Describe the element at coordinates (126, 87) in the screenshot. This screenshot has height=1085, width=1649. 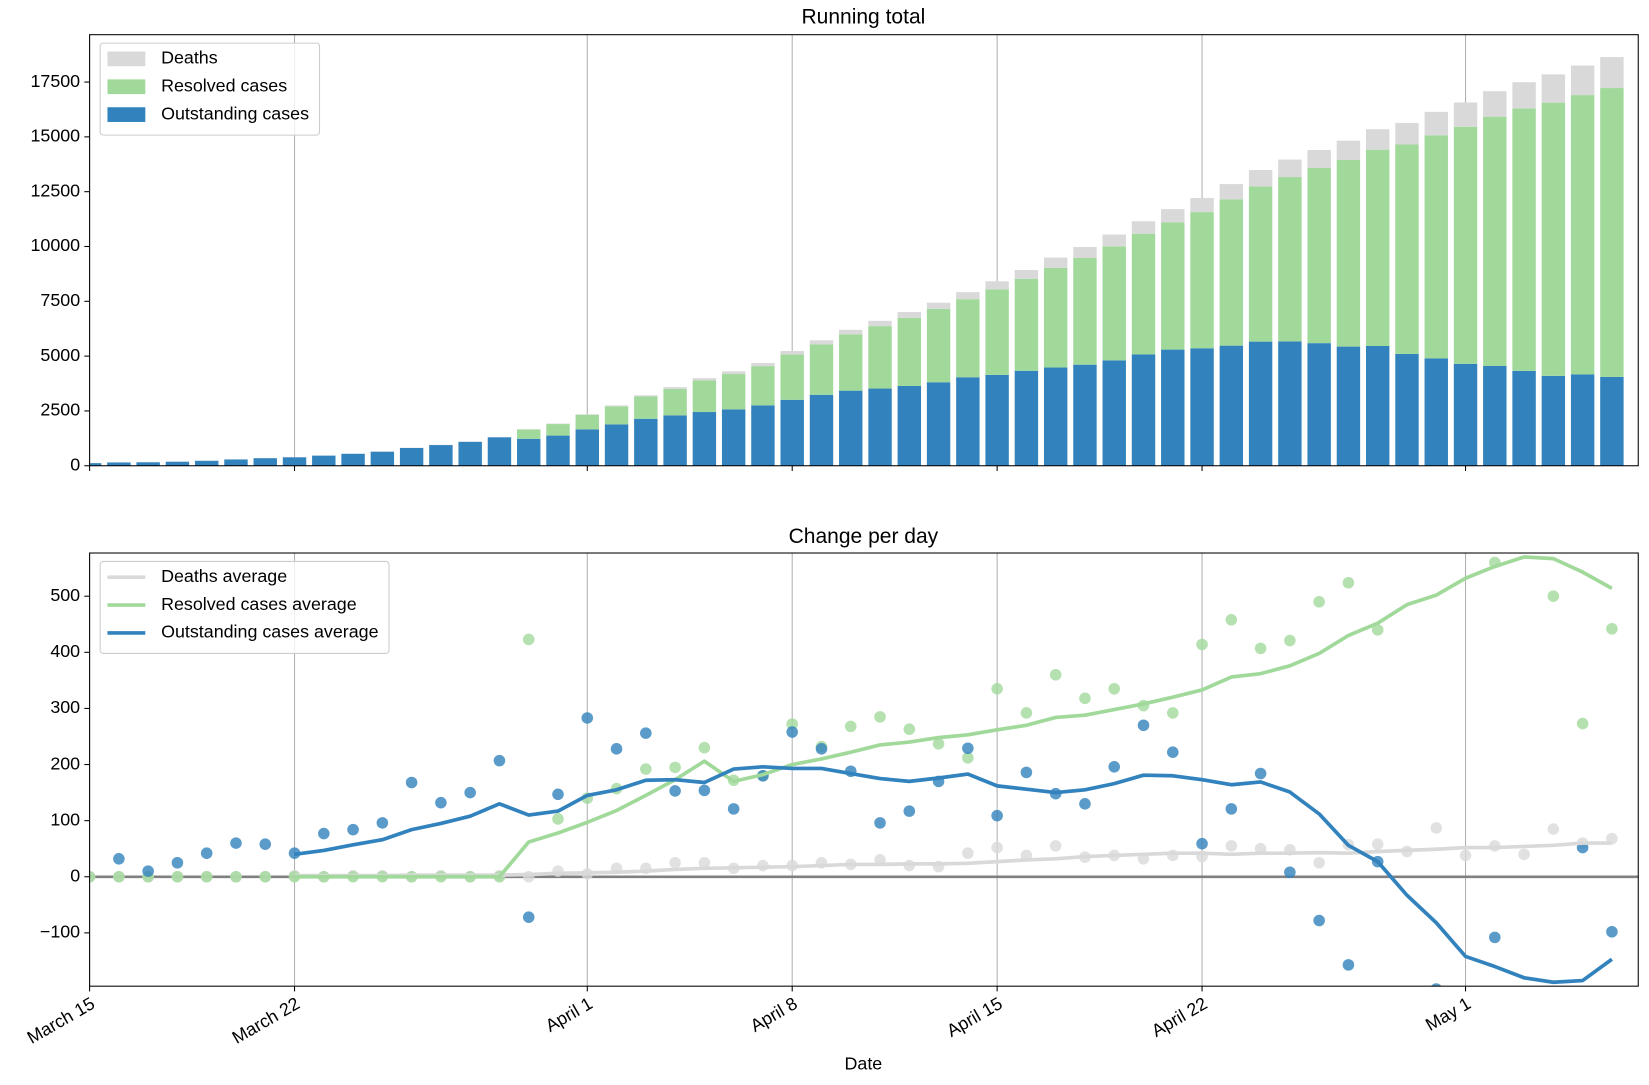
I see `legend-swatch` at that location.